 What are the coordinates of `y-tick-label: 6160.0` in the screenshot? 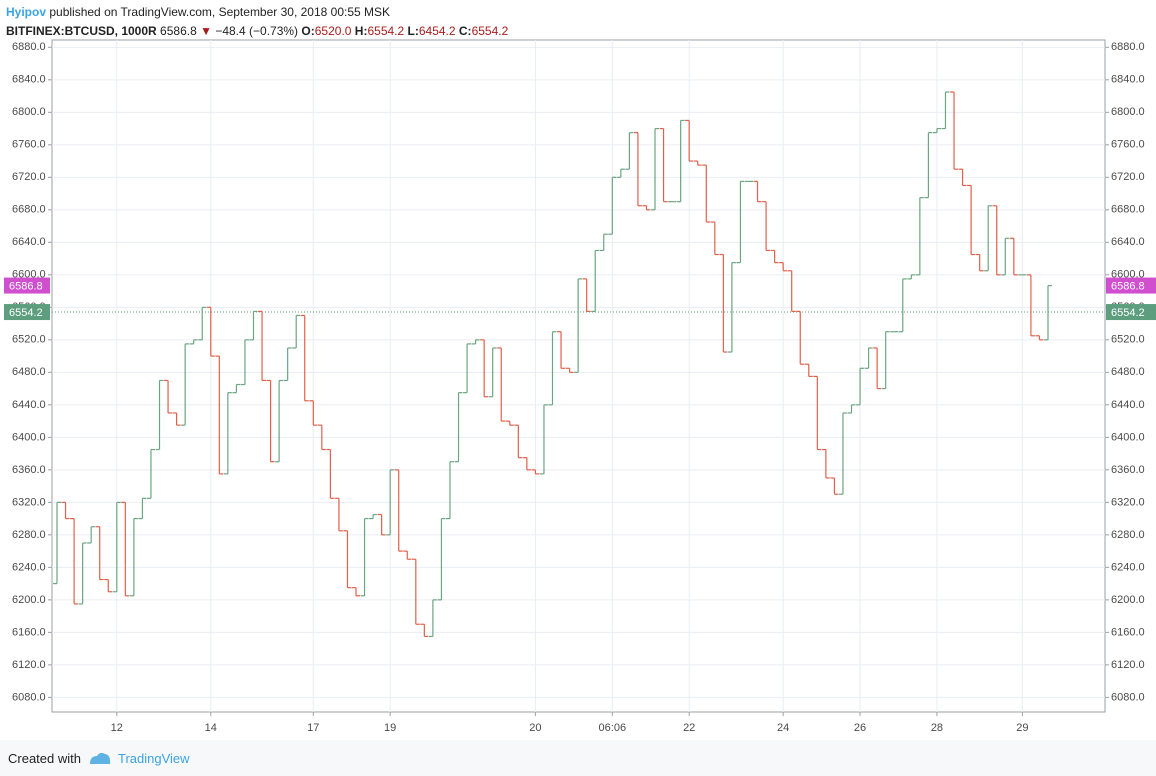 It's located at (29, 632).